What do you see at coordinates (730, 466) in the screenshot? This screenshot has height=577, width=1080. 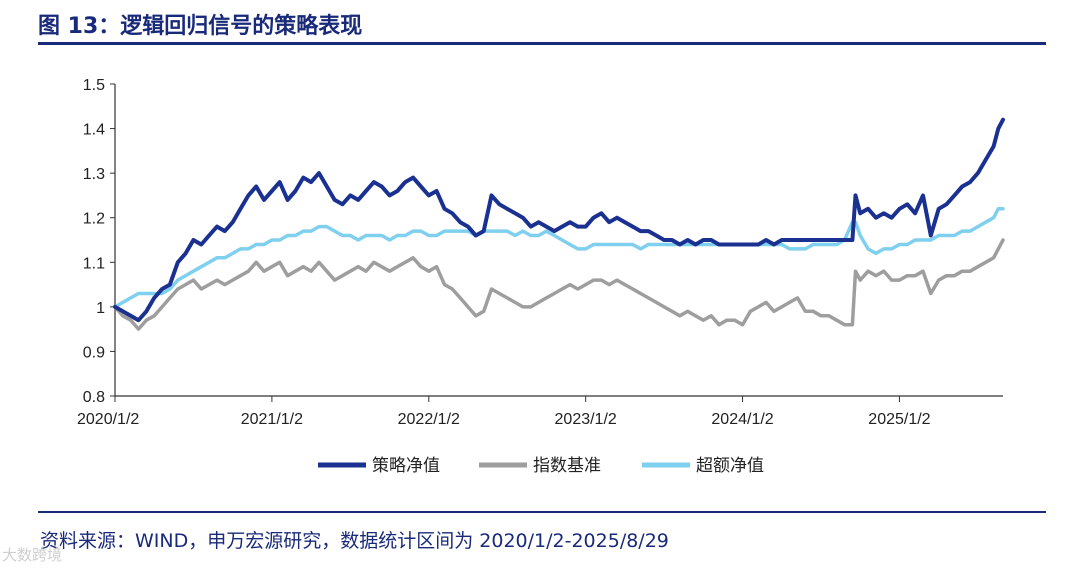 I see `legend-label: 超额净值` at bounding box center [730, 466].